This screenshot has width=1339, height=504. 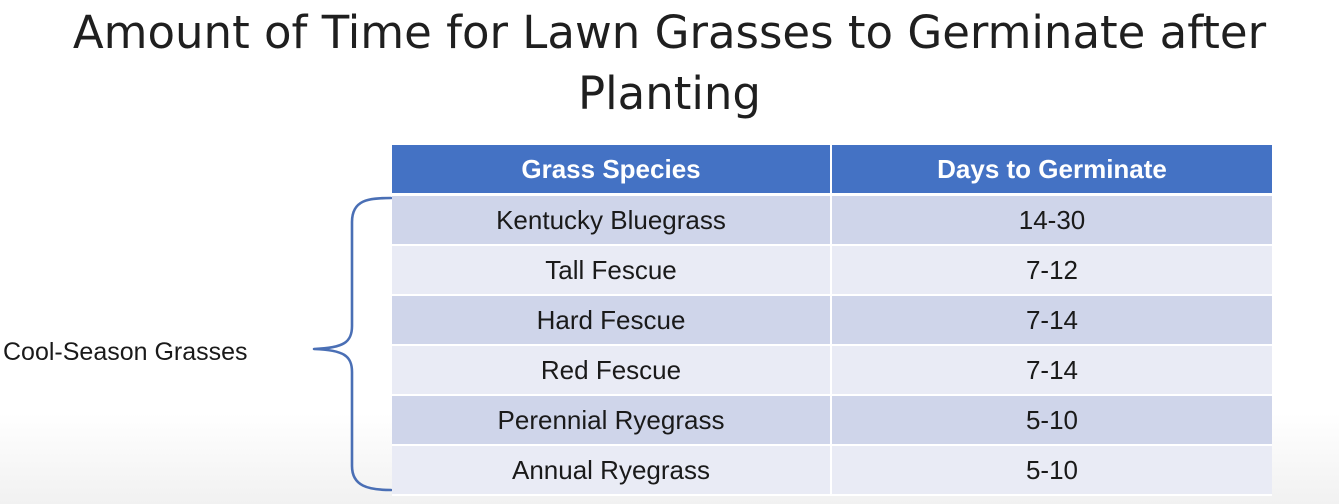 What do you see at coordinates (612, 270) in the screenshot?
I see `species-cell: Tall Fescue` at bounding box center [612, 270].